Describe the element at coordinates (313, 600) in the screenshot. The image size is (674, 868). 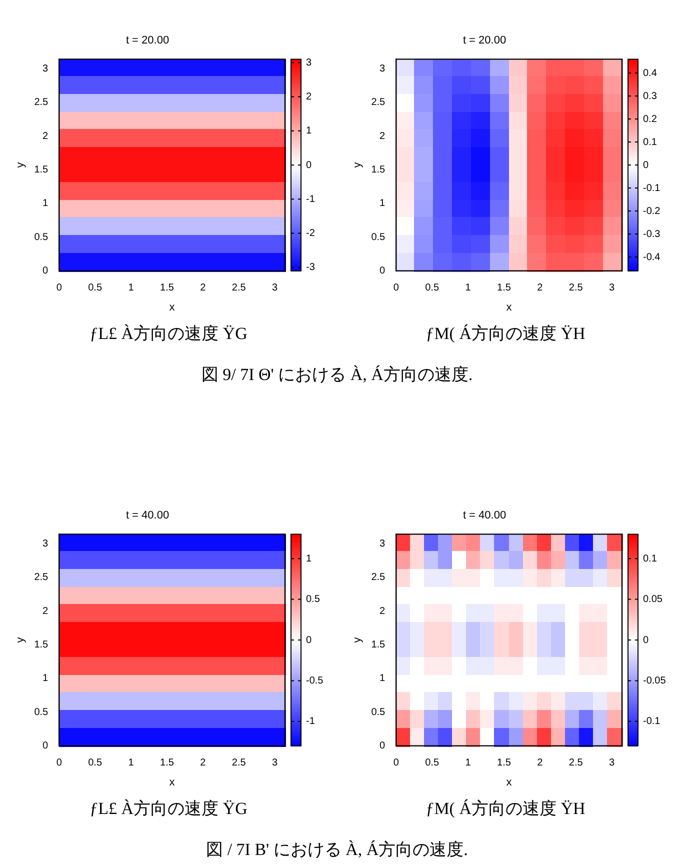
I see `color-bar-label: 0.5` at that location.